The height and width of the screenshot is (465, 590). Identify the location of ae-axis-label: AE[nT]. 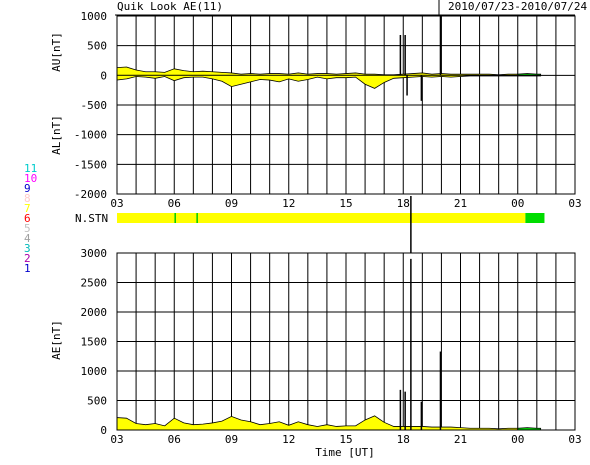
(56, 340).